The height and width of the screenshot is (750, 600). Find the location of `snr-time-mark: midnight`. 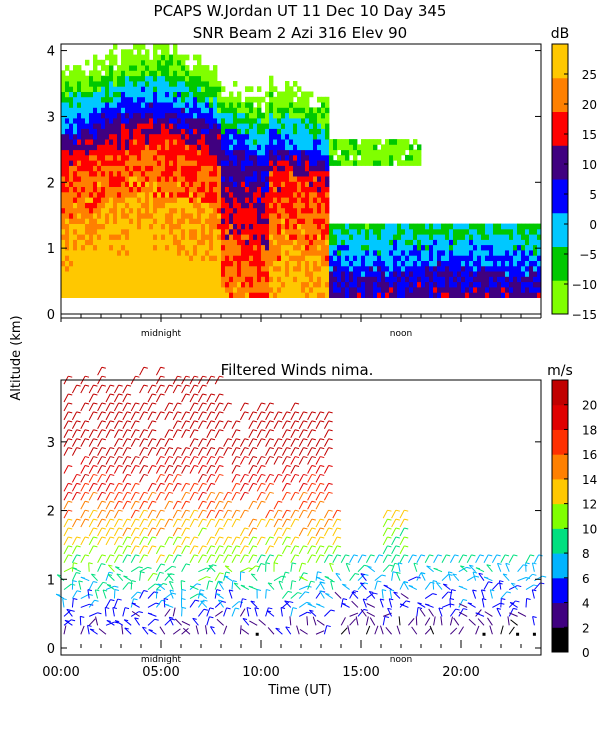

snr-time-mark: midnight is located at coordinates (161, 334).